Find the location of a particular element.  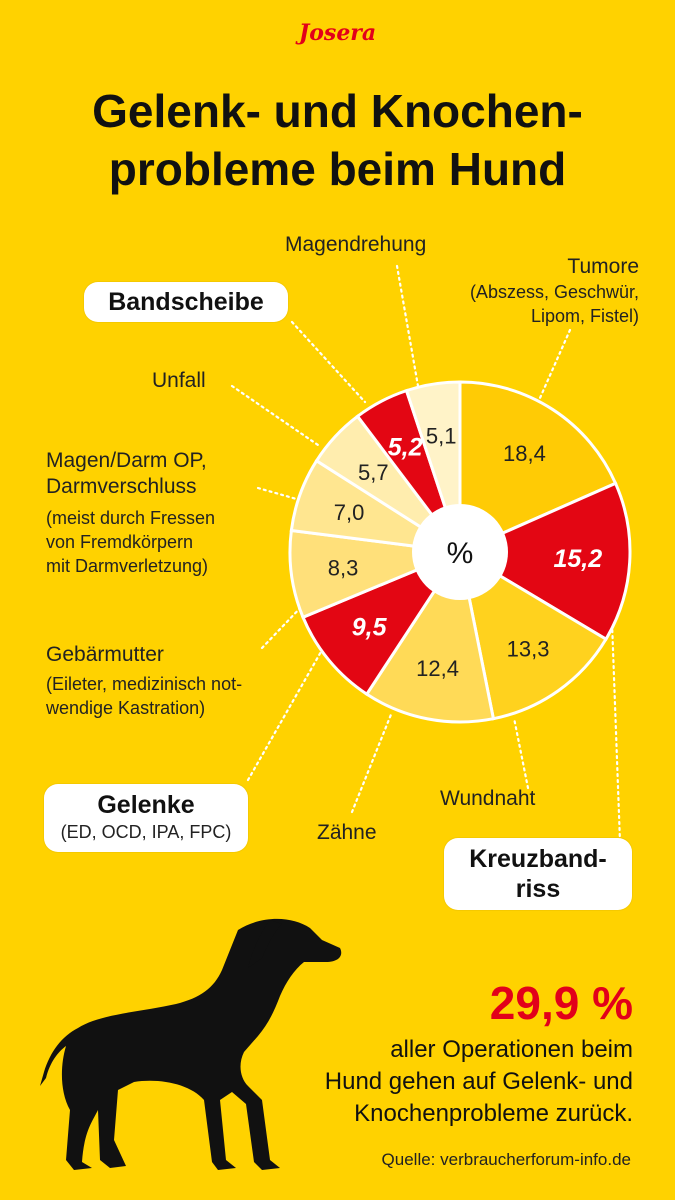

pie-value-label: 18,4 is located at coordinates (524, 453).